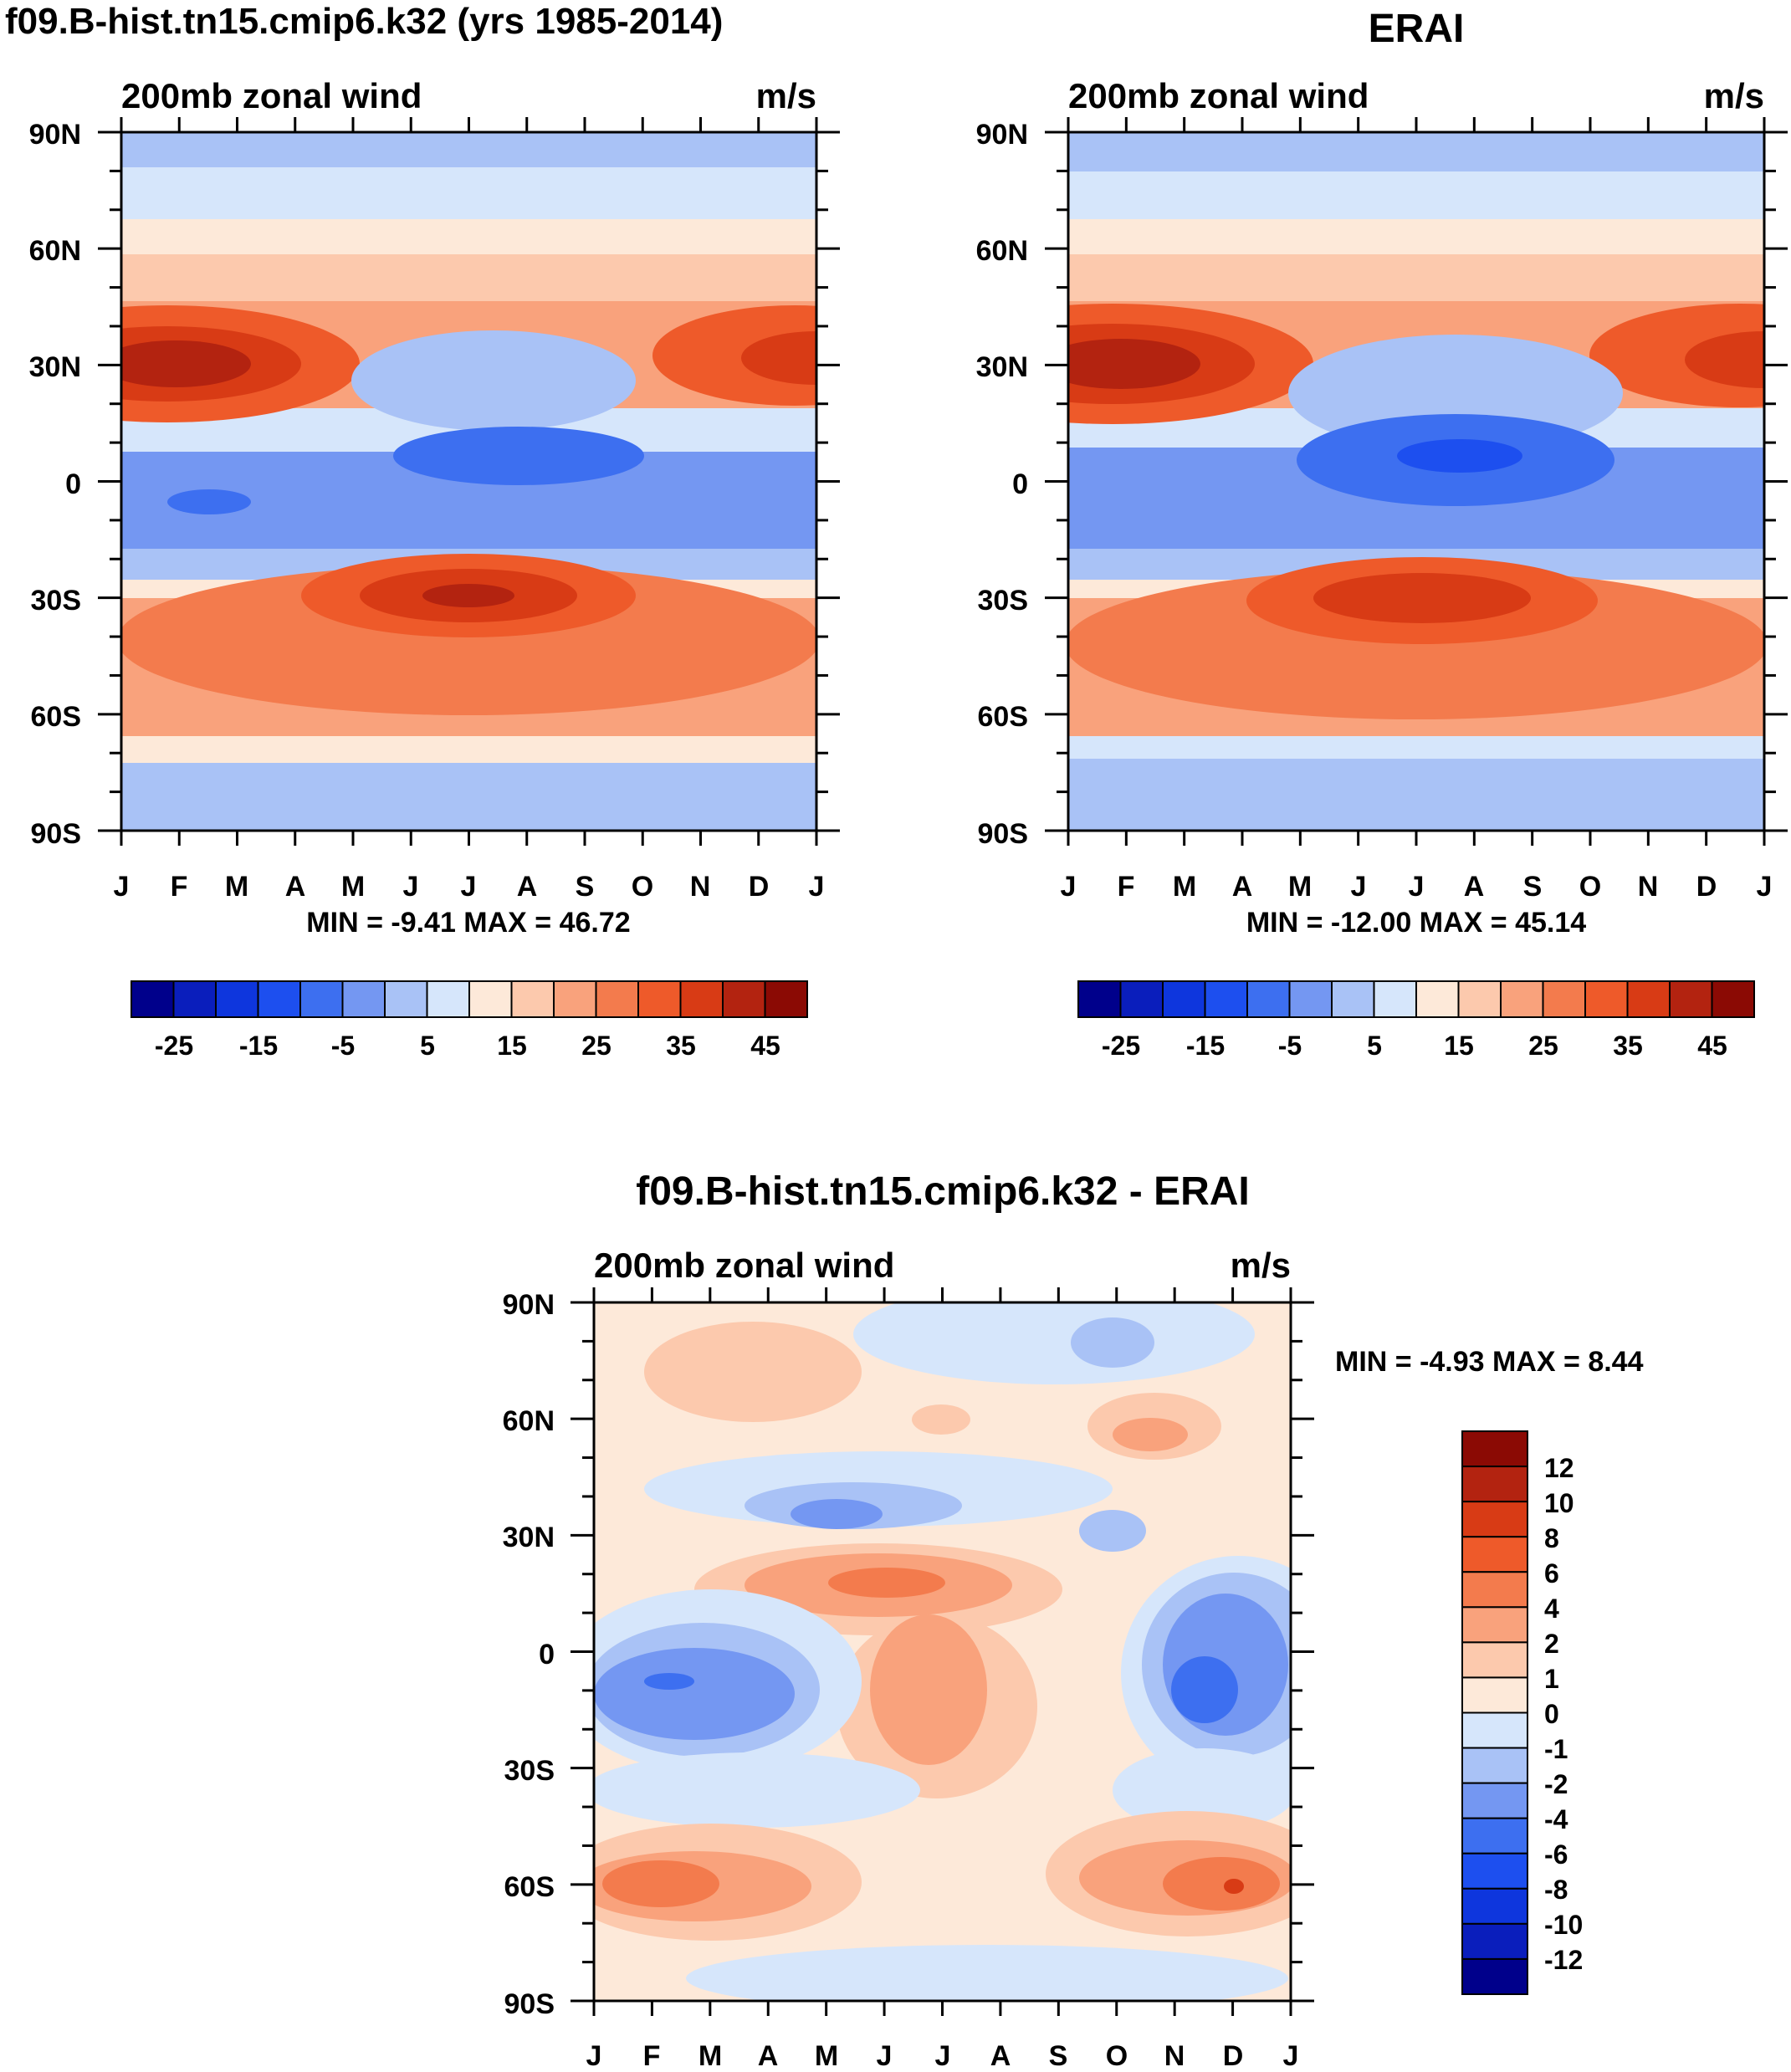  Describe the element at coordinates (1242, 887) in the screenshot. I see `x-label: A` at that location.